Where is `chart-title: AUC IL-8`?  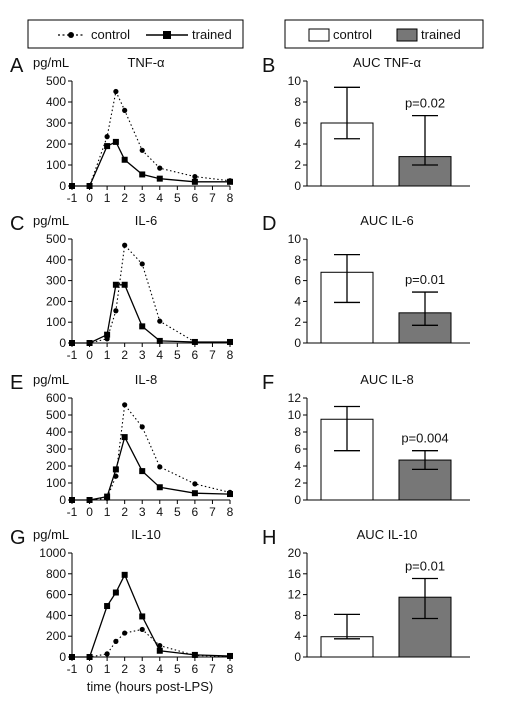 chart-title: AUC IL-8 is located at coordinates (386, 379).